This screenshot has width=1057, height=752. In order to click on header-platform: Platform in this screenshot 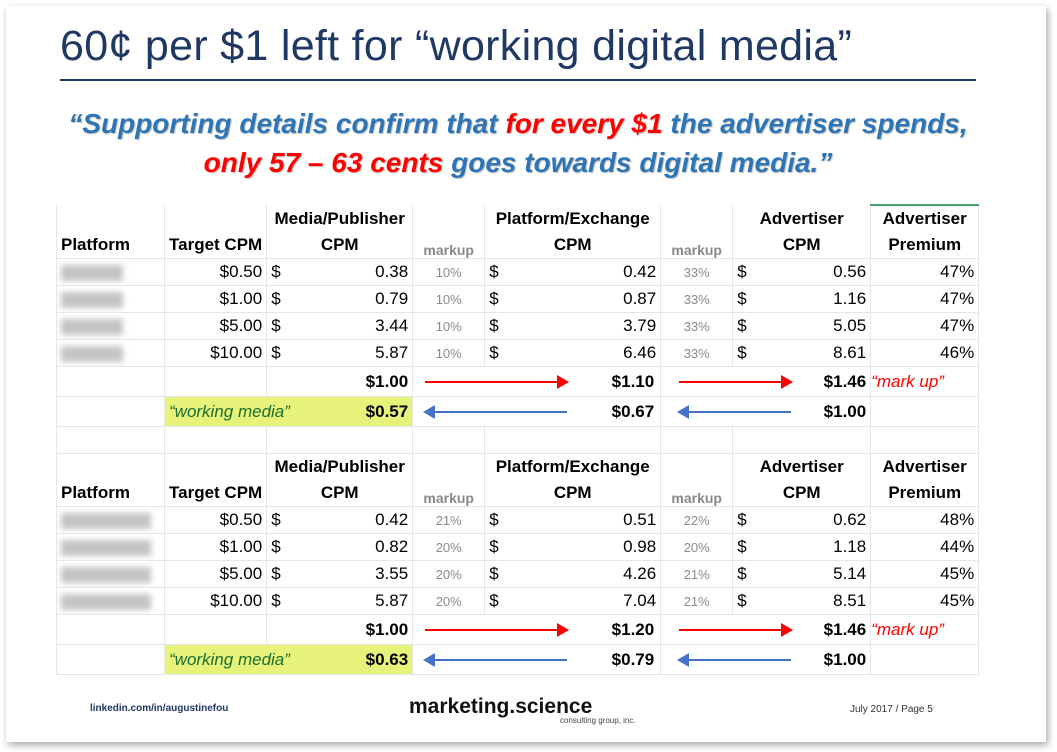, I will do `click(110, 245)`.